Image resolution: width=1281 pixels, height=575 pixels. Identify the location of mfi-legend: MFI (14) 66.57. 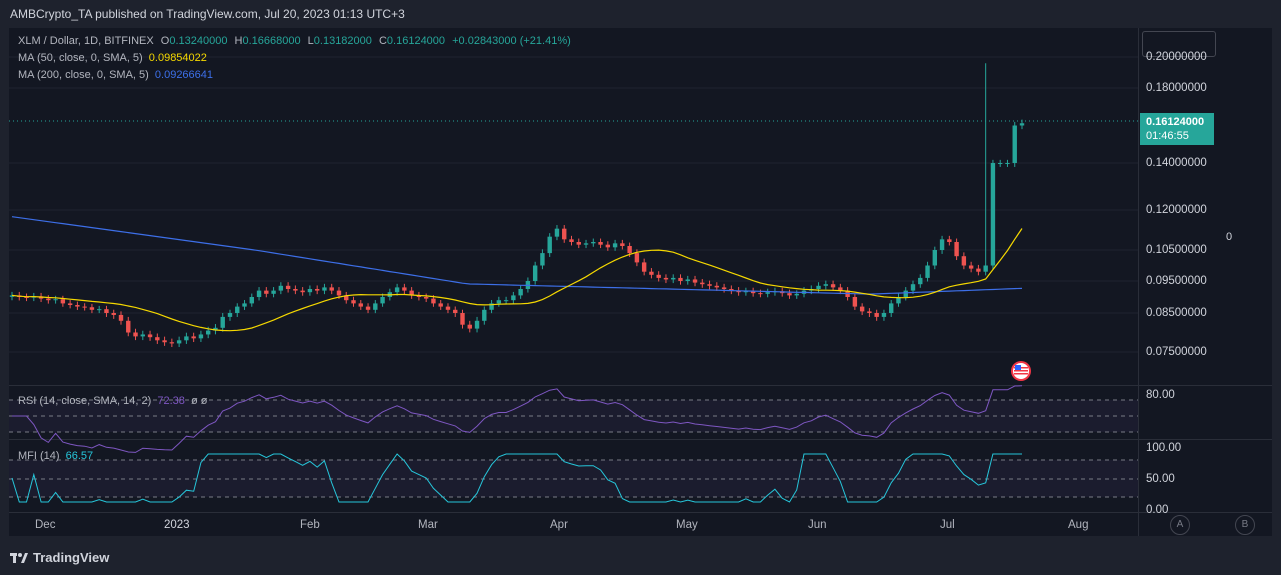
(55, 456).